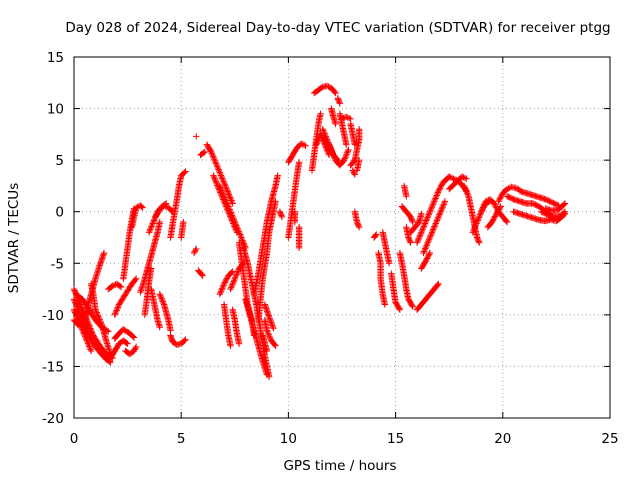  I want to click on y-tick-label: -10, so click(53, 316).